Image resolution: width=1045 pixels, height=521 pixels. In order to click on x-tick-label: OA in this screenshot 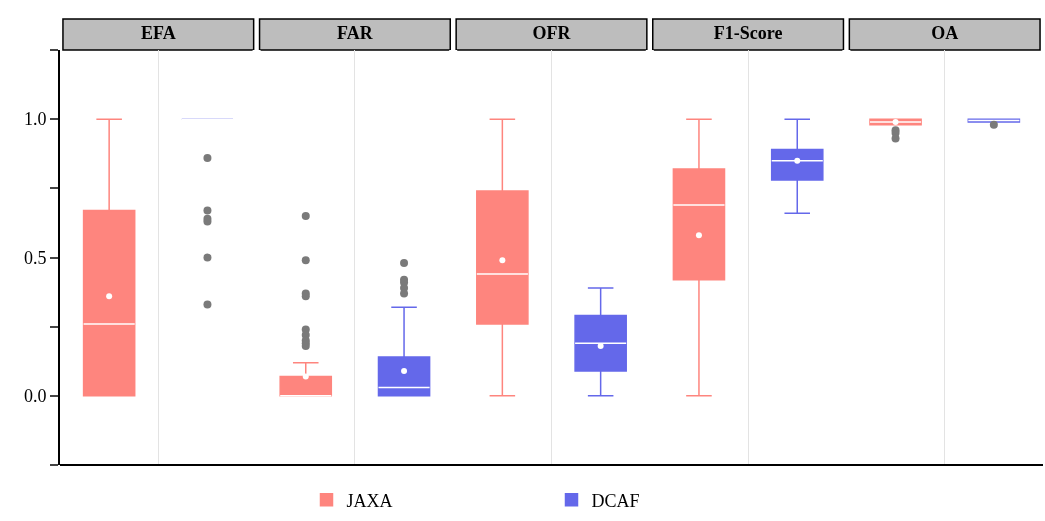, I will do `click(945, 33)`.